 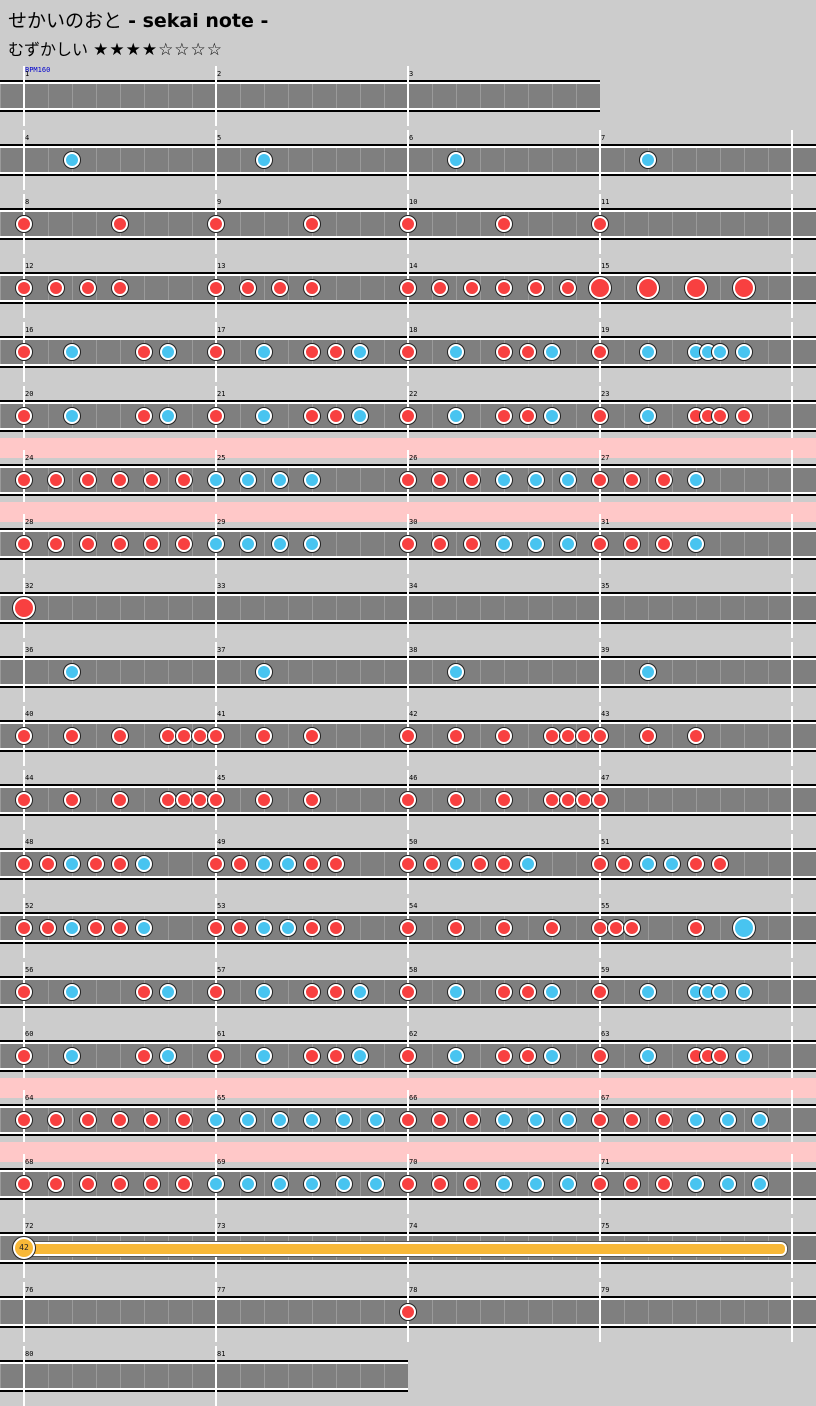 I want to click on measure-number: 16, so click(x=29, y=330).